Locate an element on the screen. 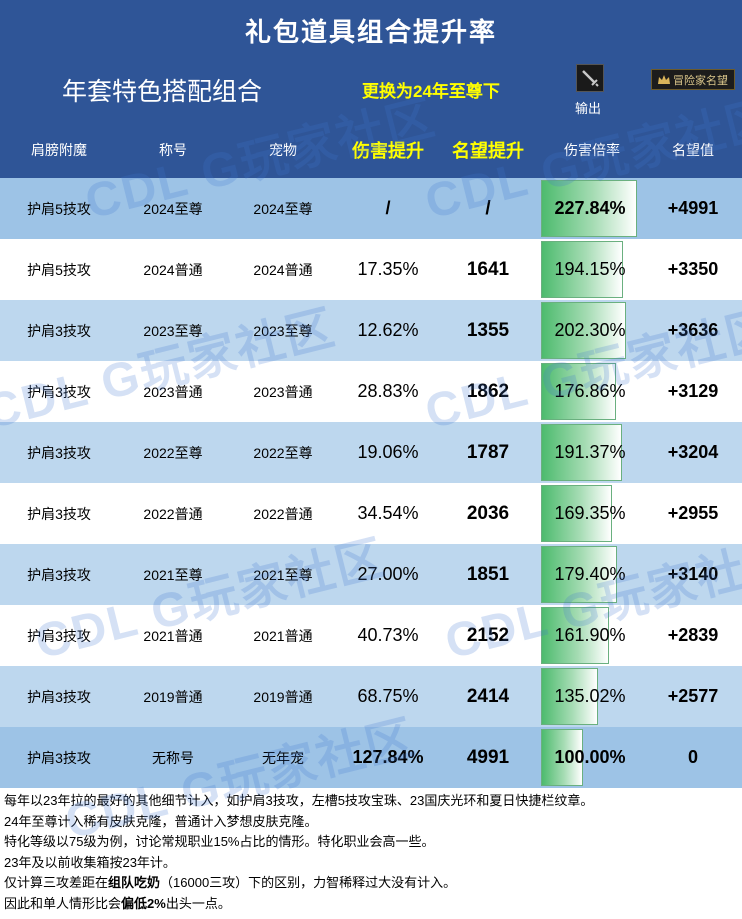  note-line: 24年至尊计入稀有皮肤克隆，普通计入梦想皮肤克隆。 is located at coordinates (161, 821).